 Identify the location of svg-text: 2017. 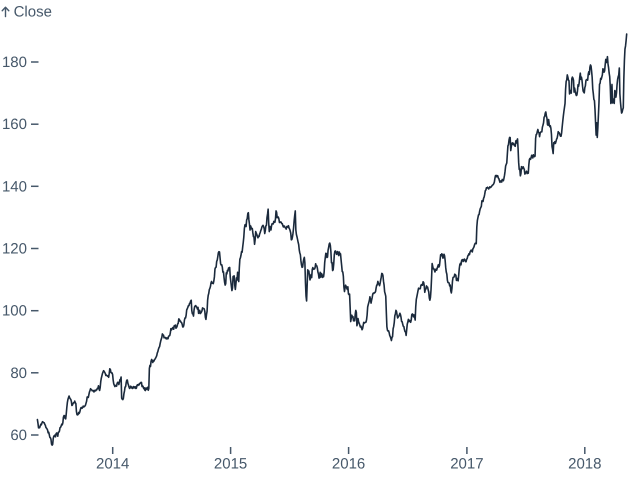
(466, 464).